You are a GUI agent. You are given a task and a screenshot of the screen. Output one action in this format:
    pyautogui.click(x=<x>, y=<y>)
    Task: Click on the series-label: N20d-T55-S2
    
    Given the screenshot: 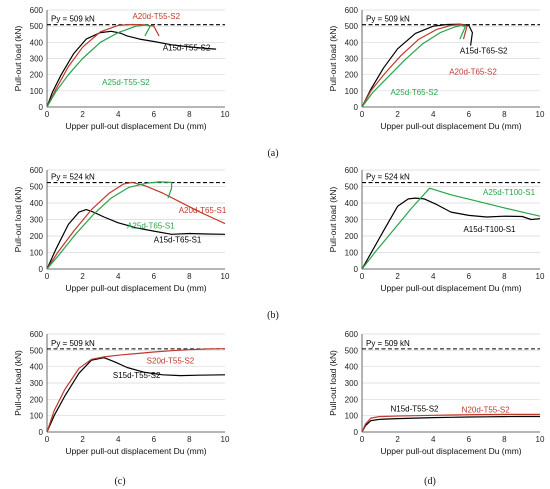 What is the action you would take?
    pyautogui.click(x=486, y=409)
    